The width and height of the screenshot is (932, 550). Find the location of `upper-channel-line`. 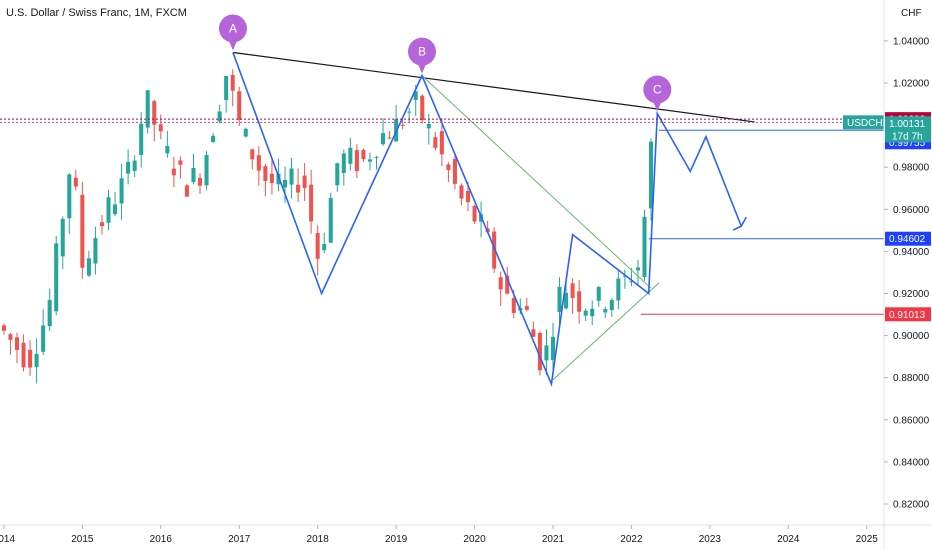

upper-channel-line is located at coordinates (536, 182).